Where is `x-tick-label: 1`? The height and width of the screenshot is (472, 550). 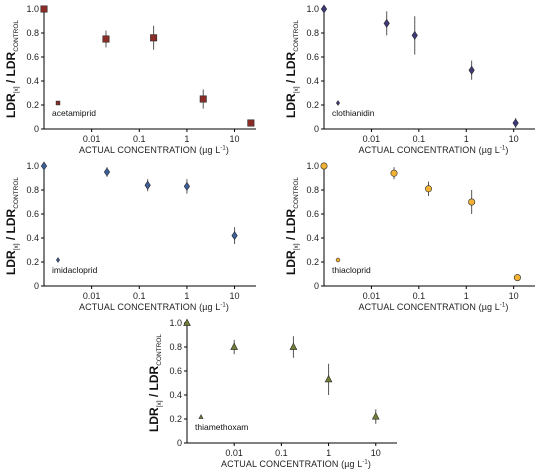
x-tick-label: 1 is located at coordinates (466, 139).